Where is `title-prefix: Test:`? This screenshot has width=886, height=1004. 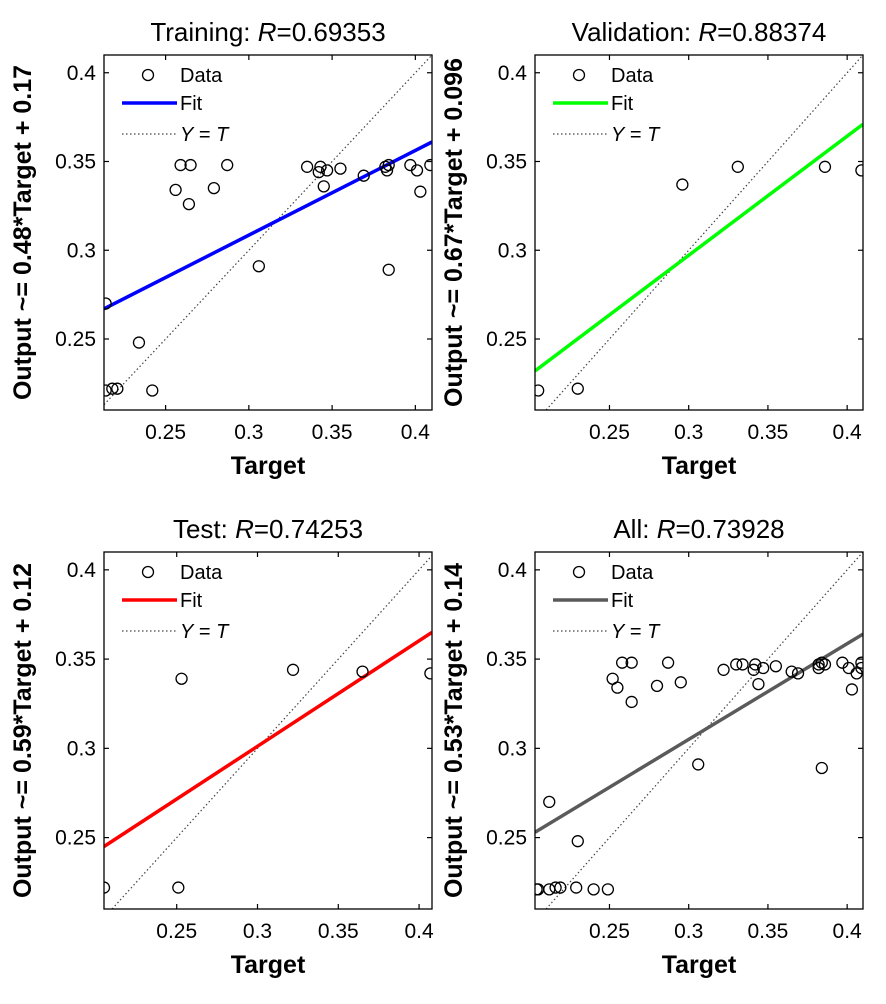
title-prefix: Test: is located at coordinates (204, 529).